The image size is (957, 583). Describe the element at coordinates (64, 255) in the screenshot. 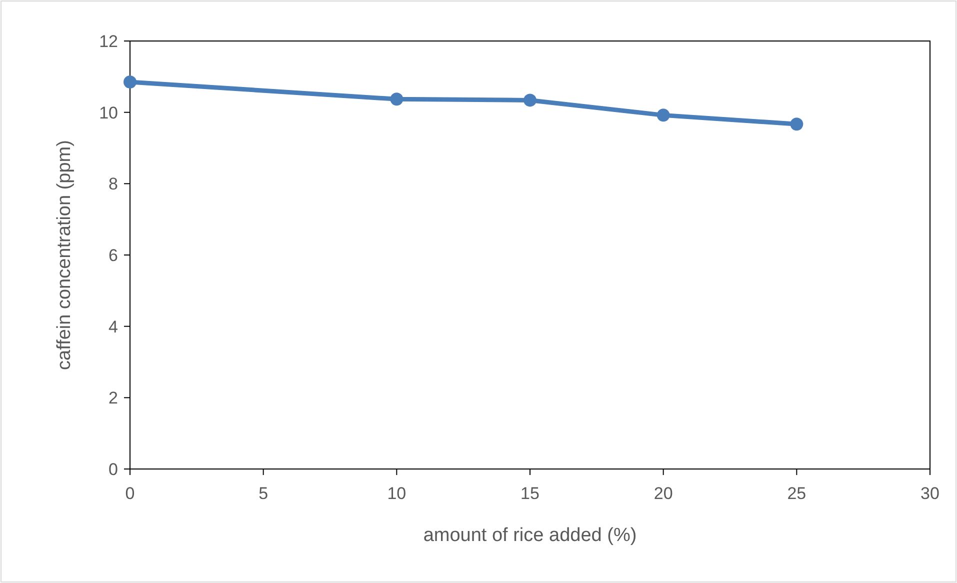

I see `y-axis-title: caffein concentration (ppm)` at that location.